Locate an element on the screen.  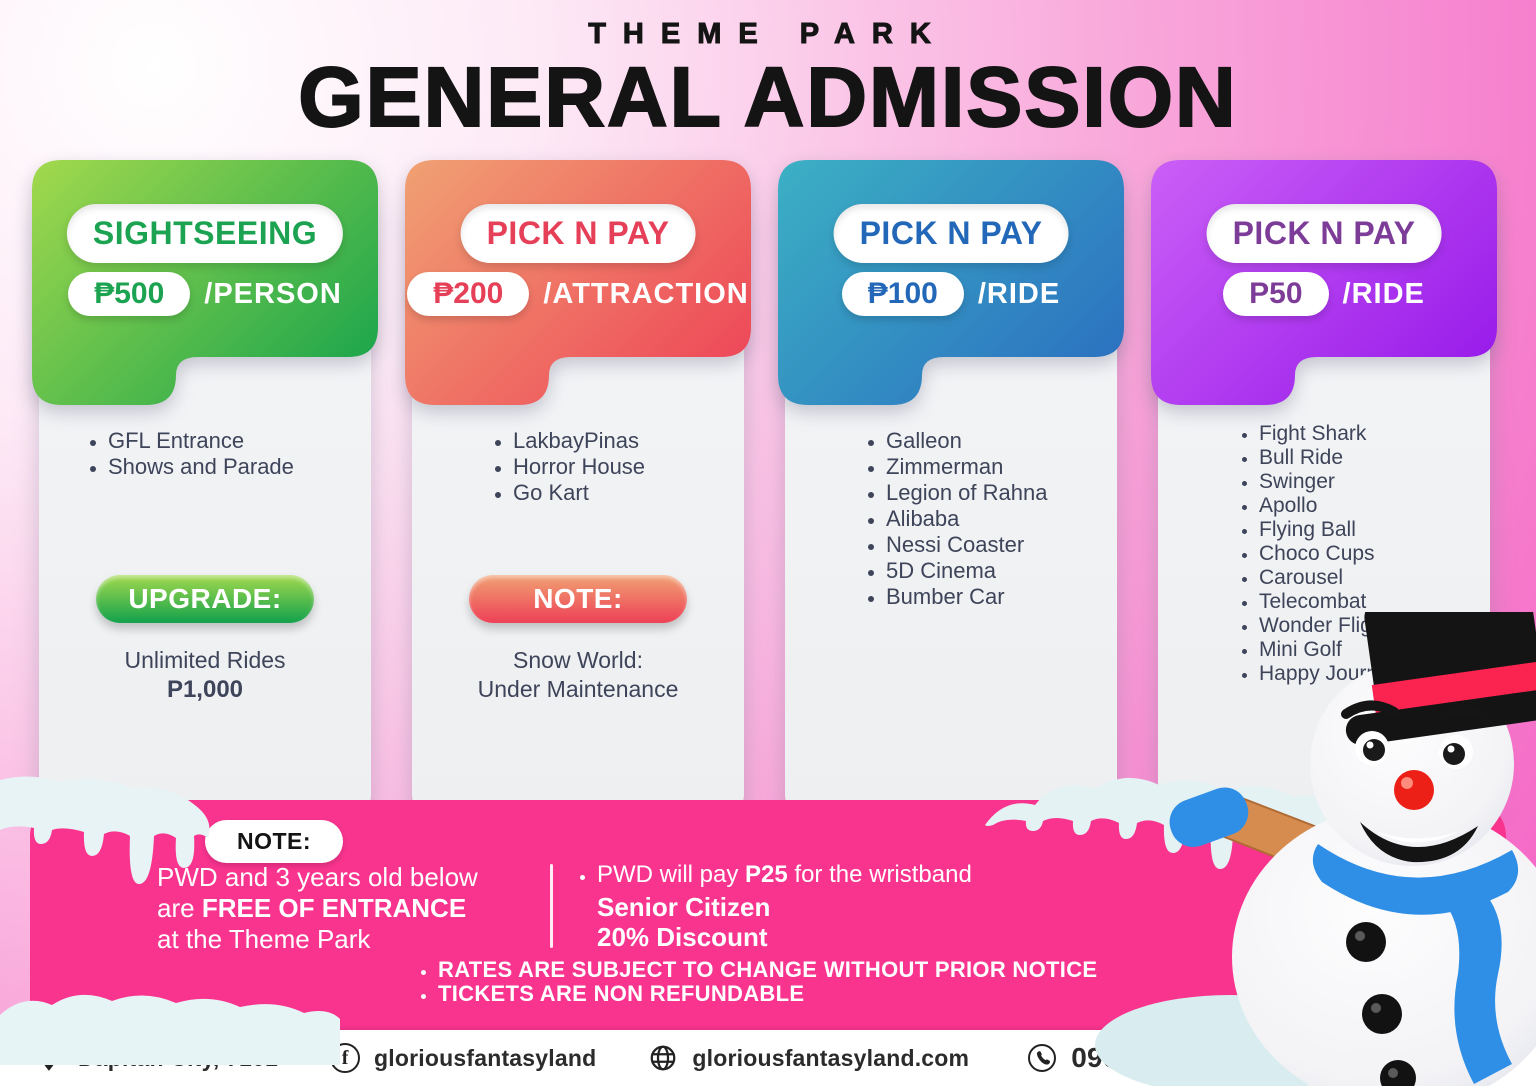
list-item: Apollo is located at coordinates (1375, 506).